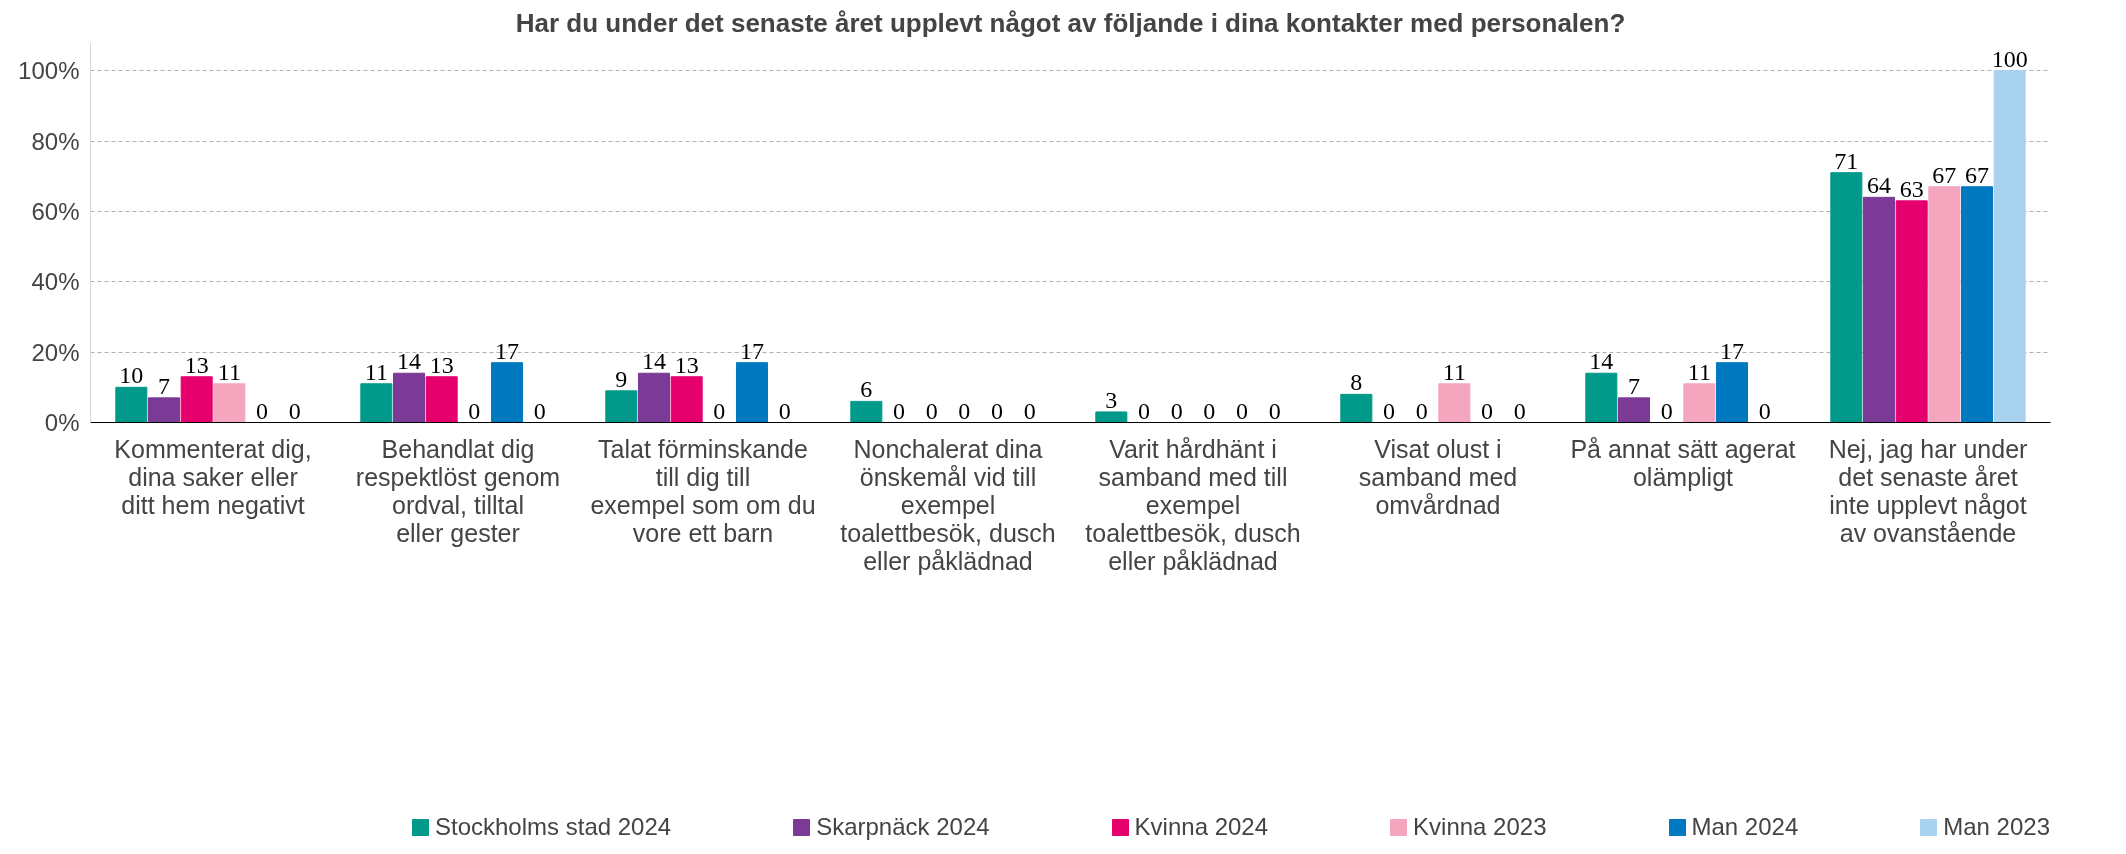 This screenshot has height=854, width=2126. Describe the element at coordinates (948, 504) in the screenshot. I see `x-tick-label: Nonchalerat dina önskemål vid till exempel toalettbesök, dusch eller påklädnad` at that location.